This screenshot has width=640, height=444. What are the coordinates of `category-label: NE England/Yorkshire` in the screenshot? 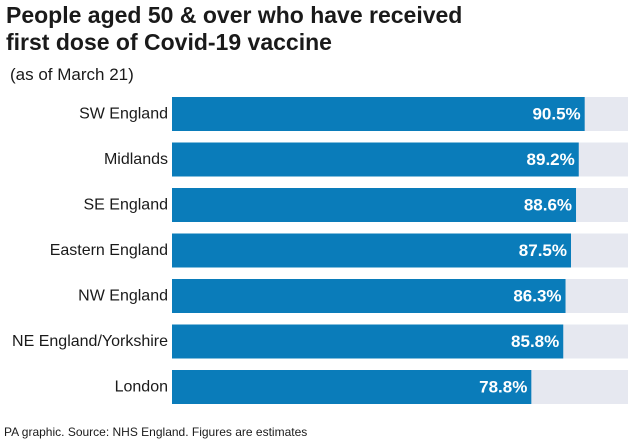 It's located at (90, 341).